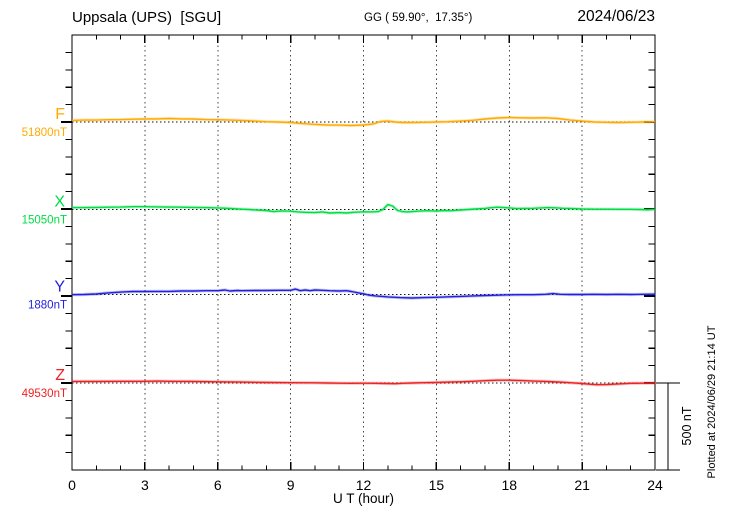  What do you see at coordinates (616, 16) in the screenshot?
I see `plot-date: 2024/06/23` at bounding box center [616, 16].